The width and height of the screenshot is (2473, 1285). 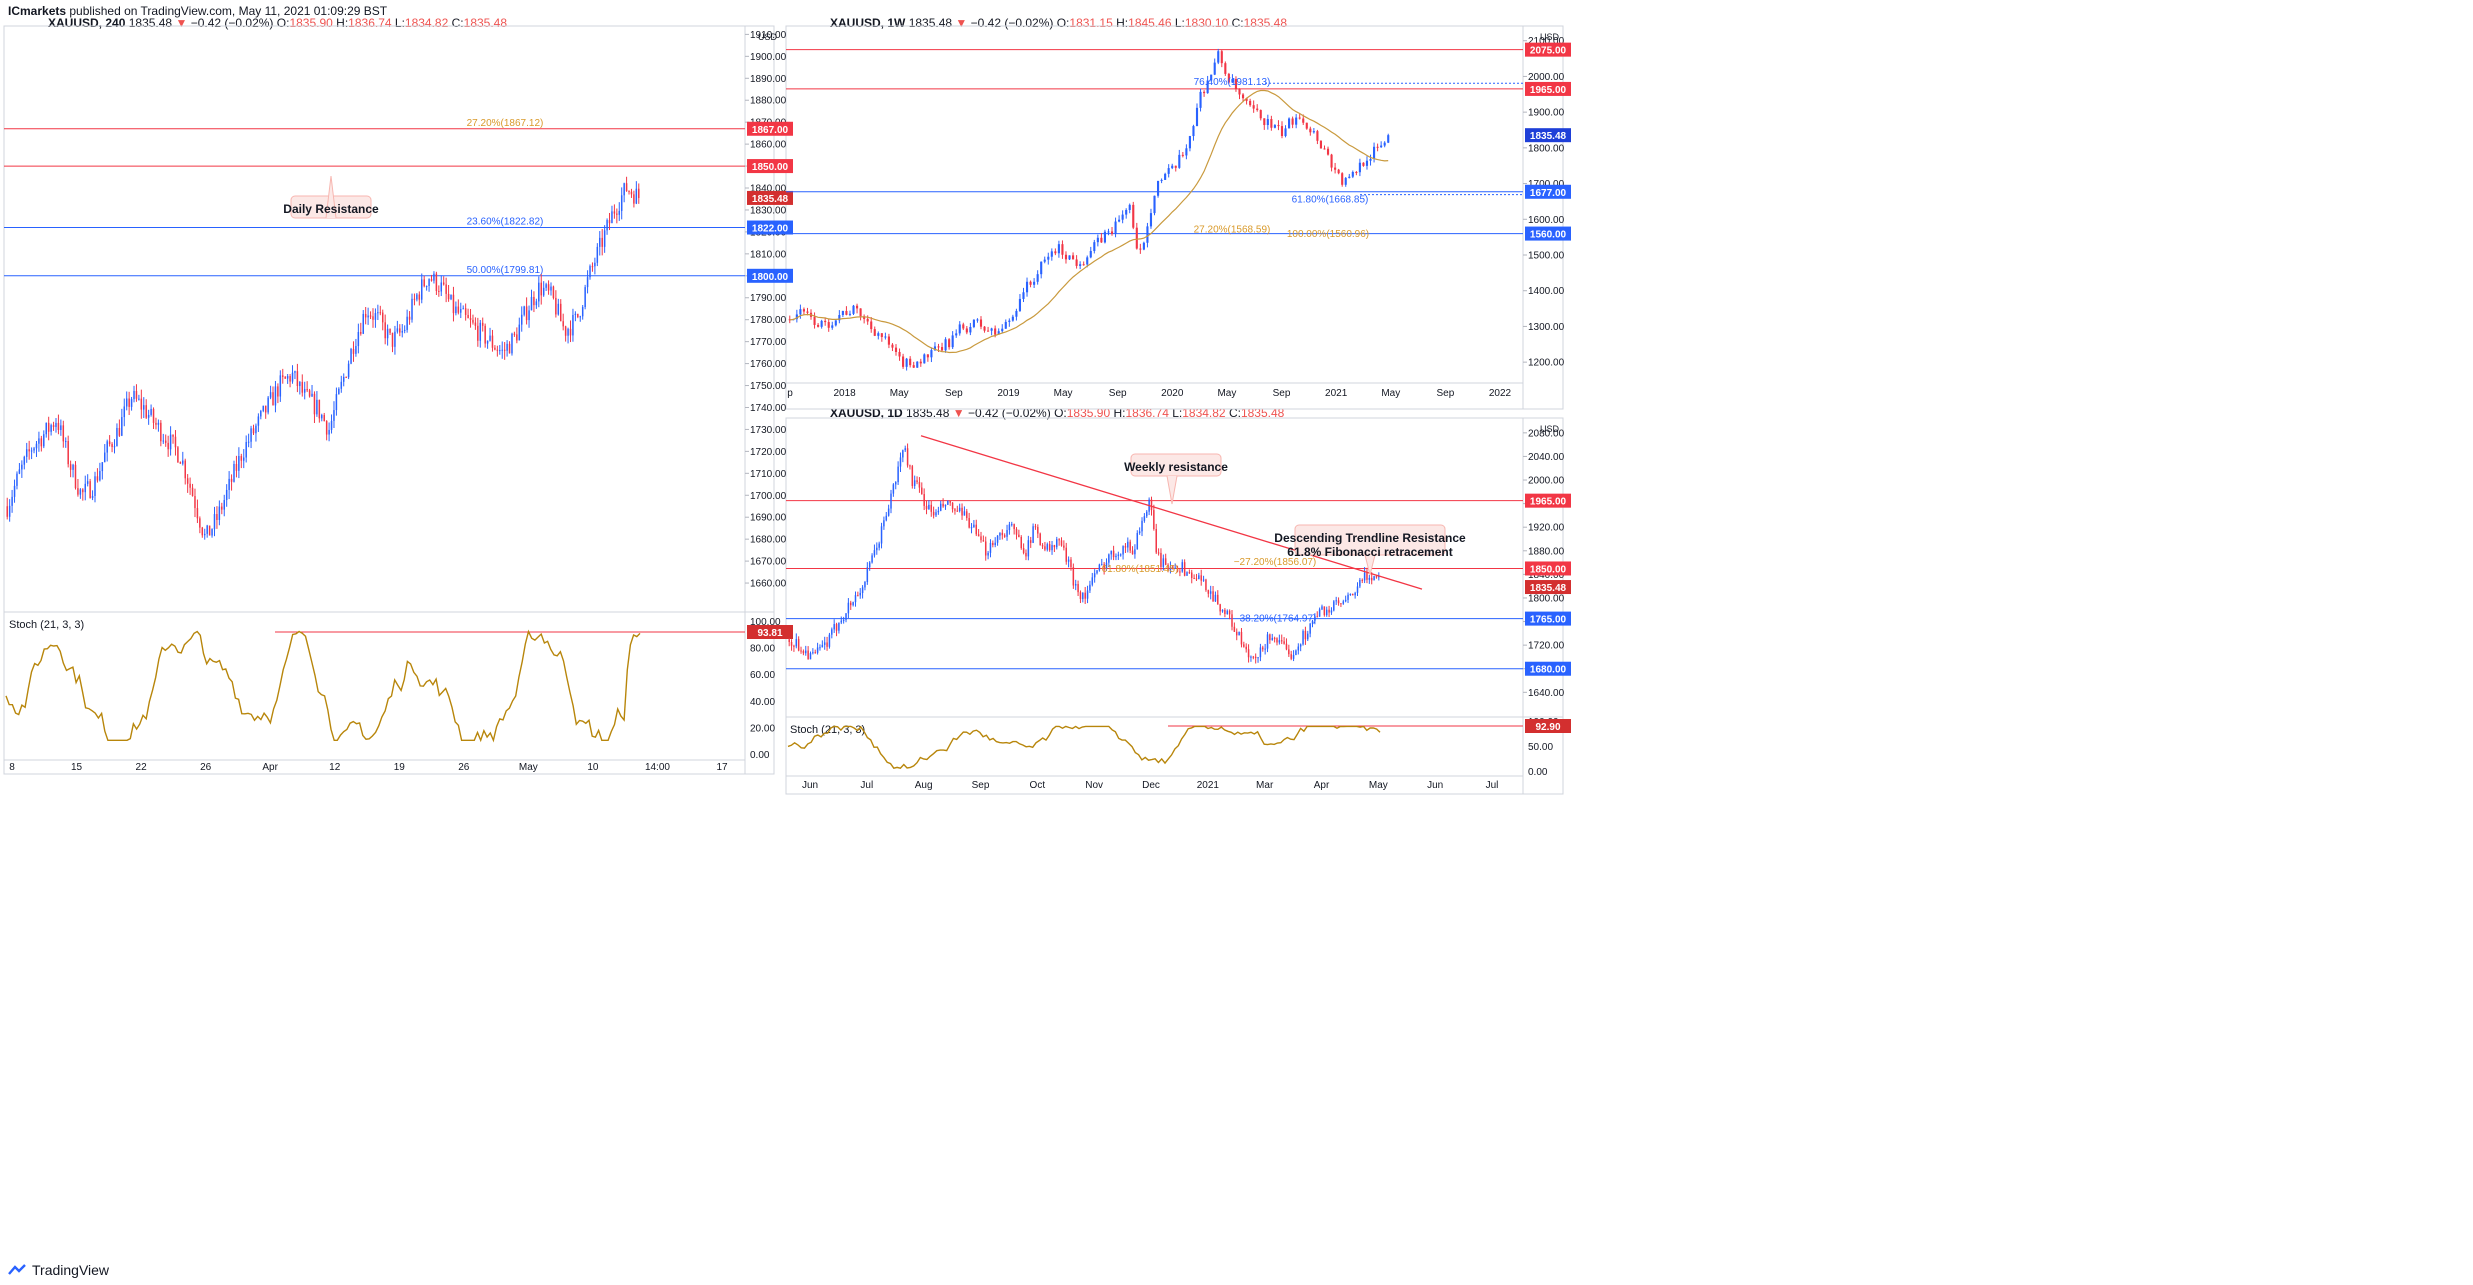 What do you see at coordinates (1492, 785) in the screenshot?
I see `d1-time-tick: Jul` at bounding box center [1492, 785].